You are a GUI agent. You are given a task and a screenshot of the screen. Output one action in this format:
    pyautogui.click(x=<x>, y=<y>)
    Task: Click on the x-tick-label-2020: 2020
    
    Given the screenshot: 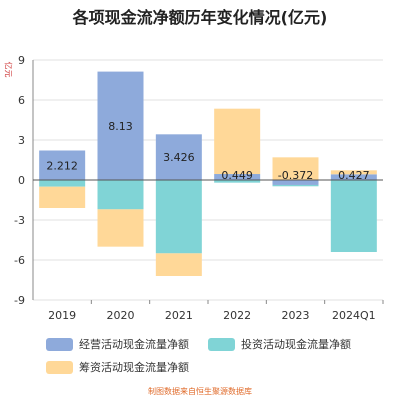 What is the action you would take?
    pyautogui.click(x=121, y=315)
    